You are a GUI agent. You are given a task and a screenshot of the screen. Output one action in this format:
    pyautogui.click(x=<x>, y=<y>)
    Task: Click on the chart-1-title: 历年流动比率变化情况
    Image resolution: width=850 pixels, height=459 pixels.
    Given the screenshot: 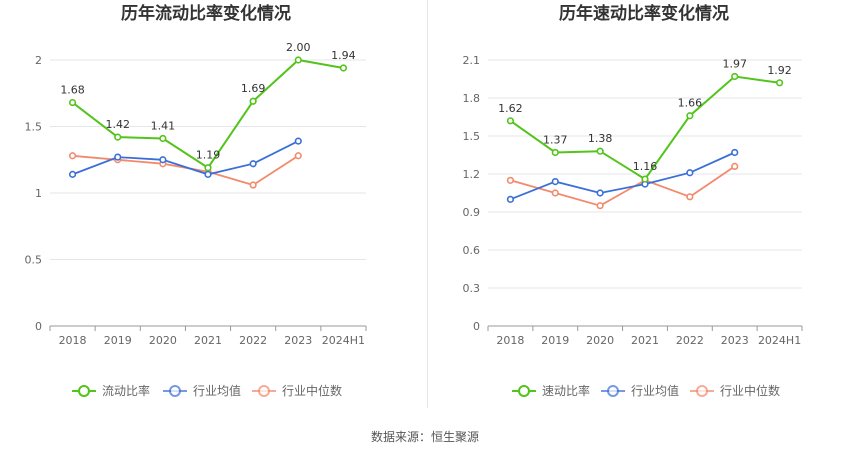 What is the action you would take?
    pyautogui.click(x=206, y=13)
    